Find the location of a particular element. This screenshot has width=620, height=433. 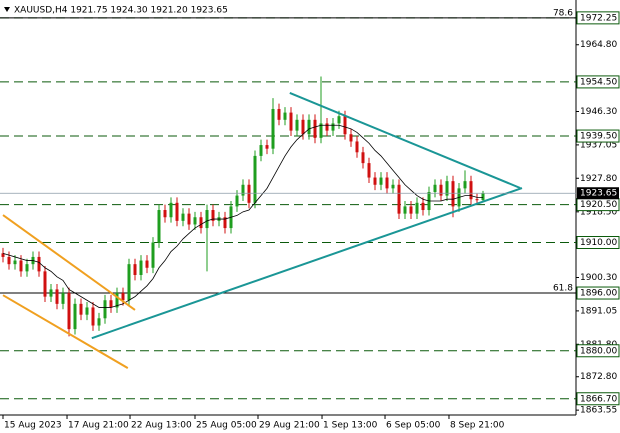

level-label: 1880.00 is located at coordinates (598, 351).